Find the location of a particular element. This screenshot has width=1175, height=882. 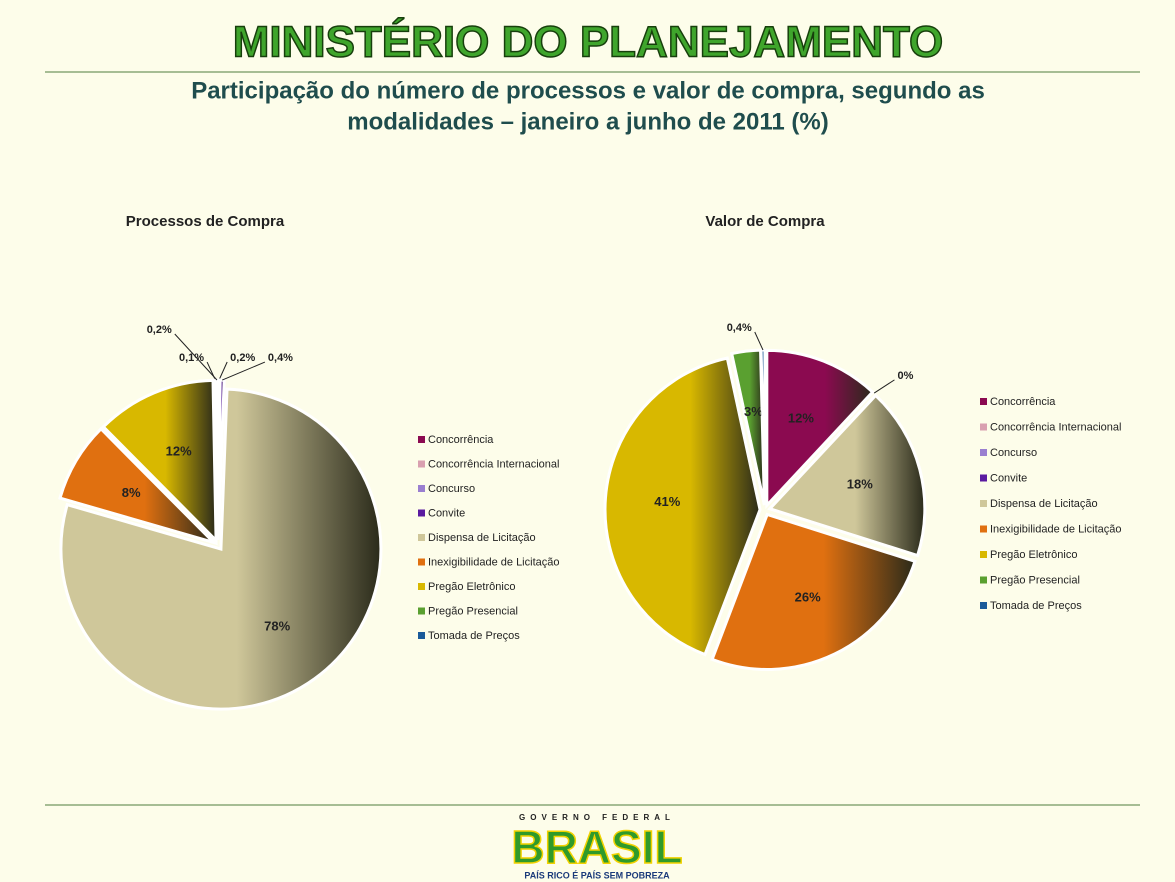

footer-brand: BRASIL is located at coordinates (596, 847).